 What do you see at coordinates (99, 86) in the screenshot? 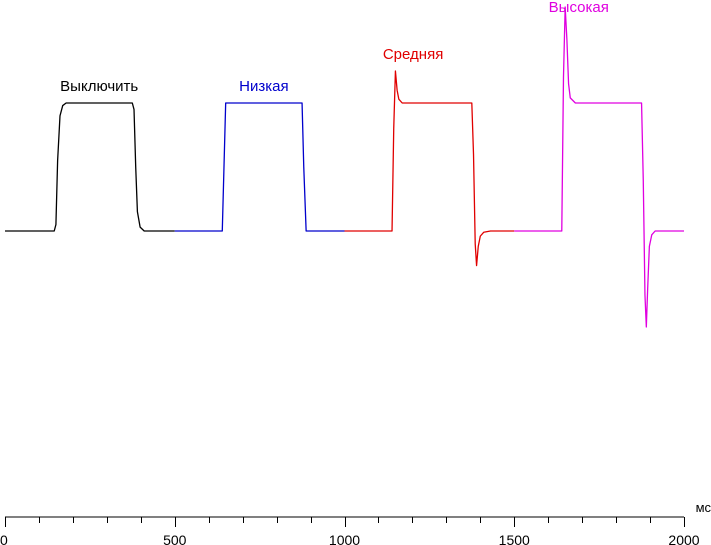
I see `series-label: Выключить` at bounding box center [99, 86].